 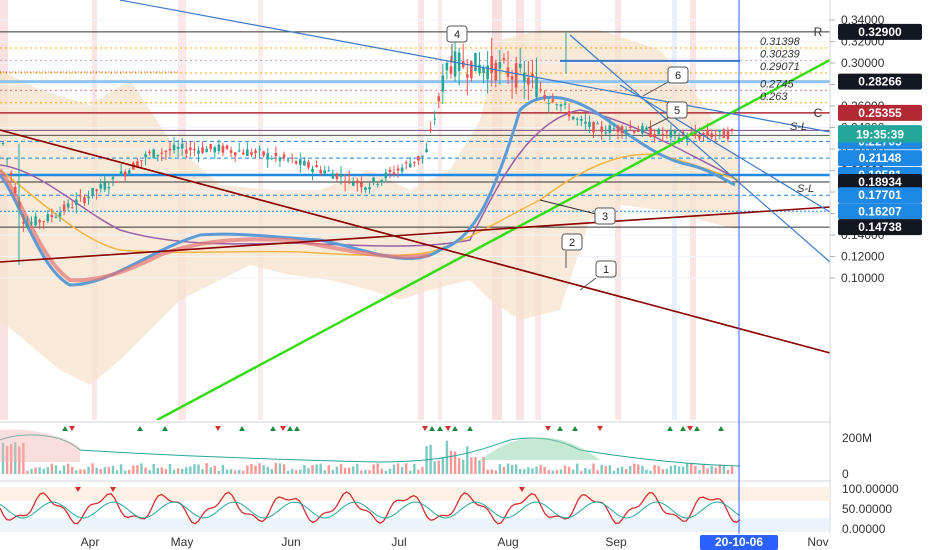 What do you see at coordinates (780, 54) in the screenshot?
I see `fib-level-label: 0.30239` at bounding box center [780, 54].